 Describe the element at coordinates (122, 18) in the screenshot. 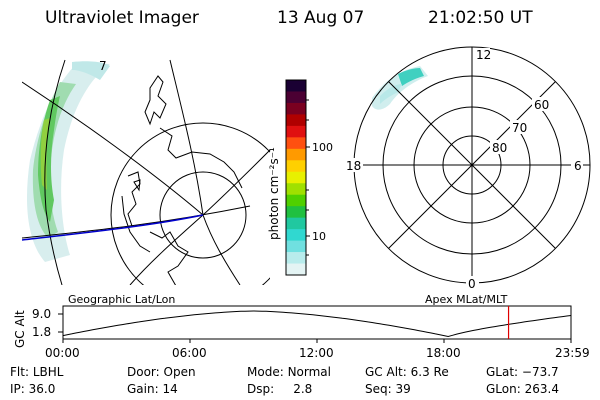

I see `instrument-title: Ultraviolet Imager` at that location.